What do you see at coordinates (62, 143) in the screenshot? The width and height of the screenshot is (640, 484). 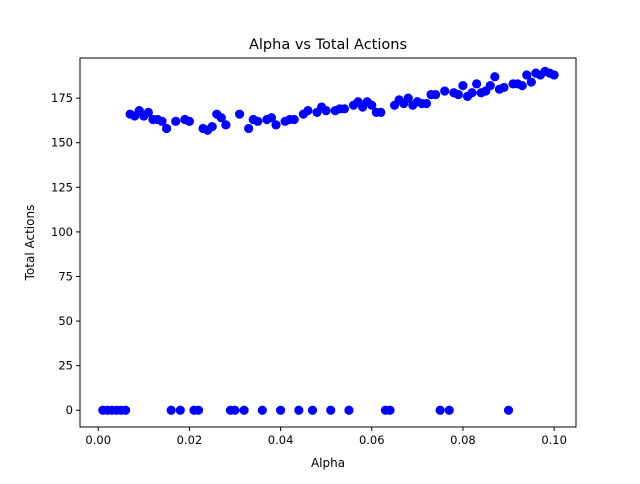 I see `y-tick-label: 150` at bounding box center [62, 143].